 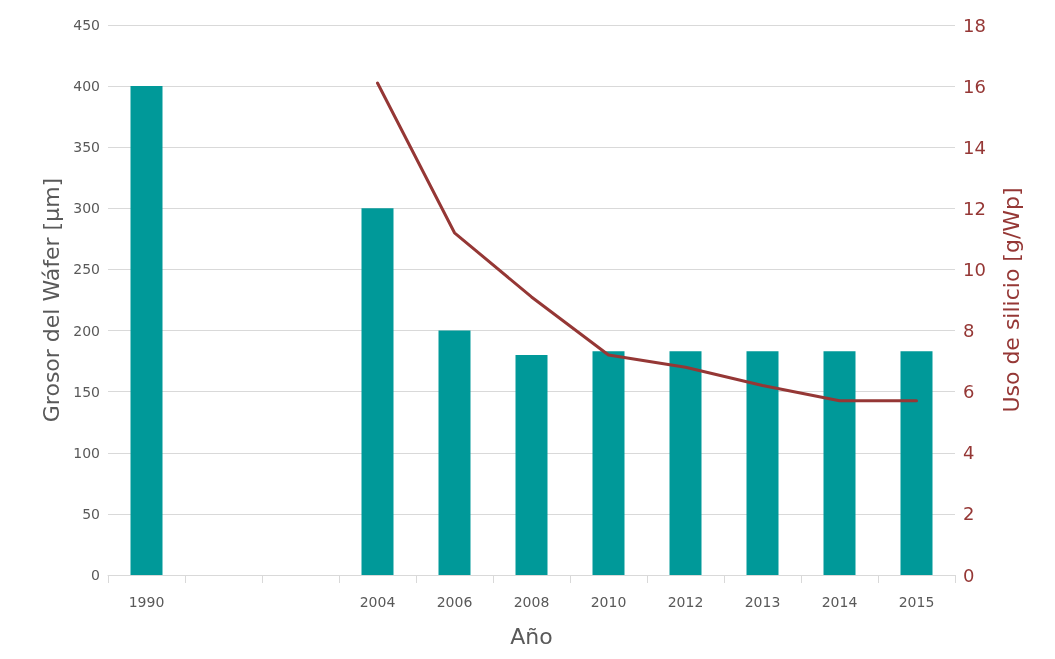 I want to click on y-tick-label: 300, so click(x=86, y=208).